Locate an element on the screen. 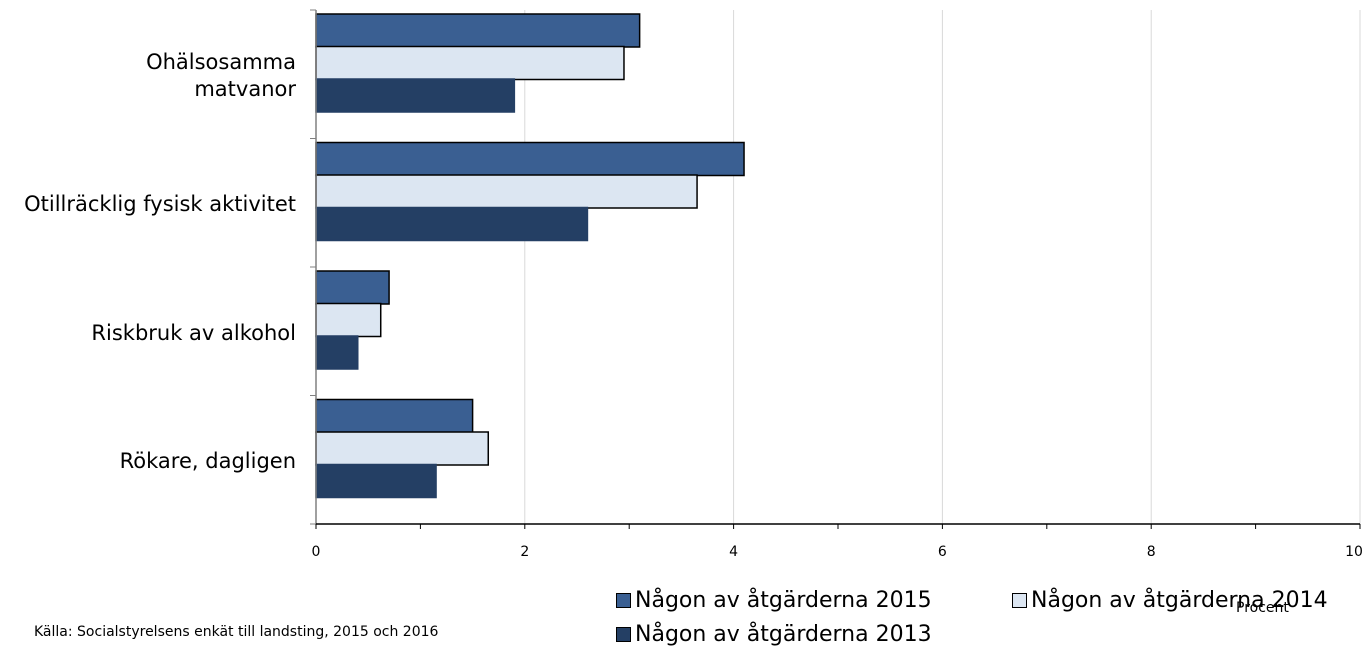  legend-item-2014: Någon av åtgärderna 2014 is located at coordinates (1170, 600).